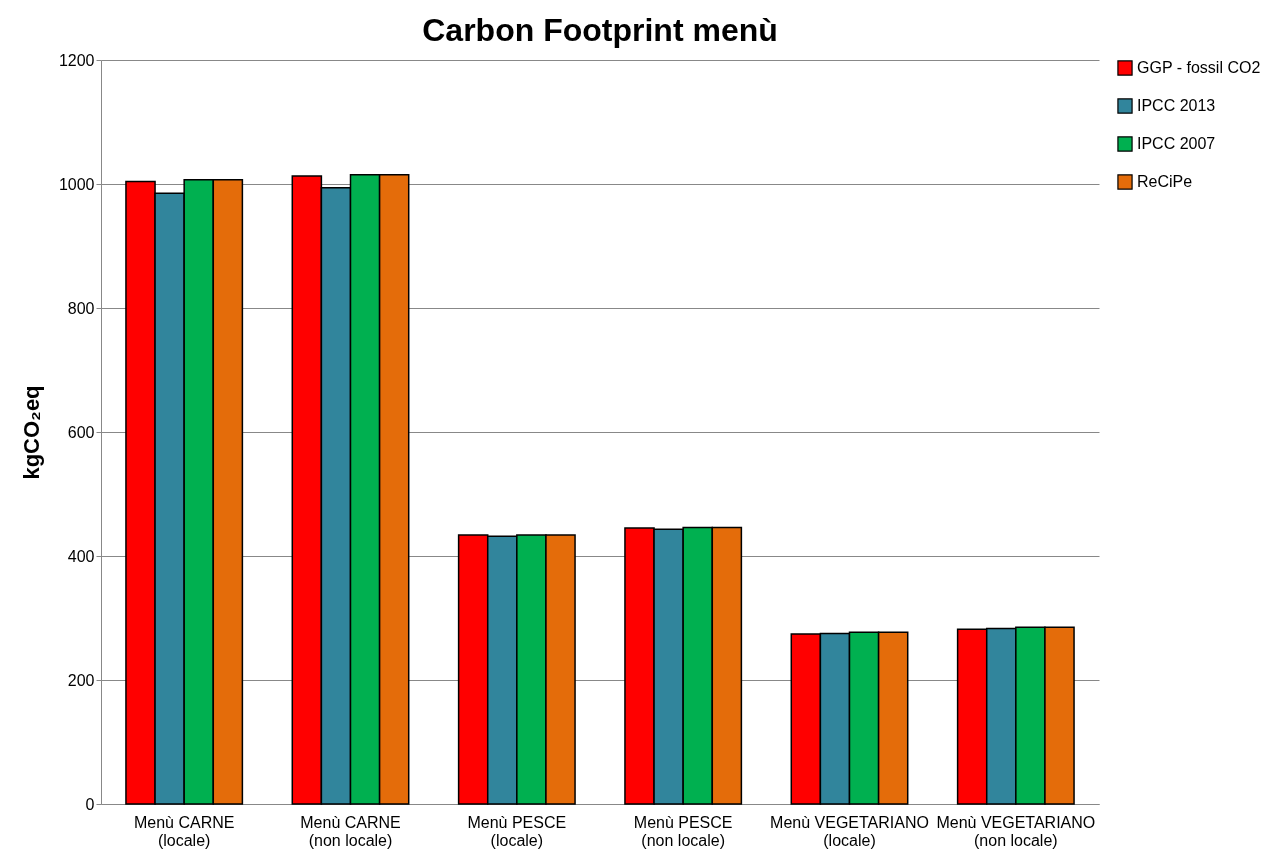 This screenshot has width=1271, height=863. Describe the element at coordinates (683, 831) in the screenshot. I see `x-tick-label: Menù PESCE (non locale)` at that location.